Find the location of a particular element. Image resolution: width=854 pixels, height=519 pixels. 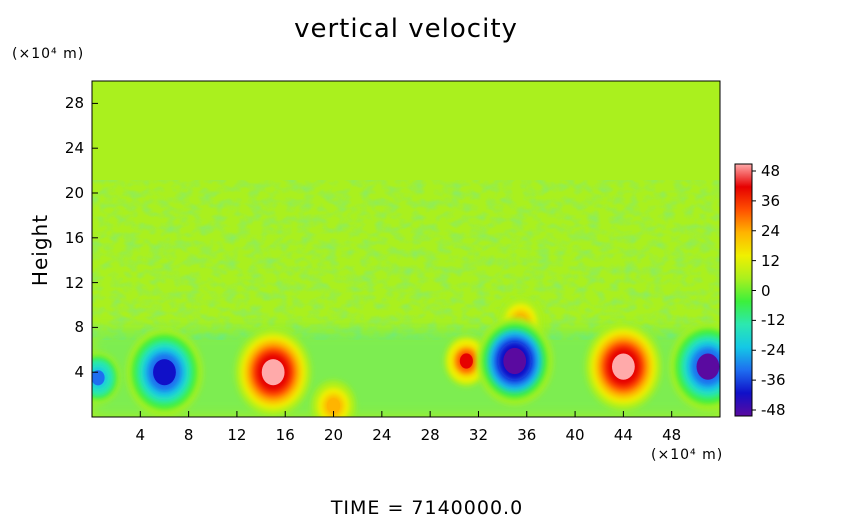

x-tick-label: 32 is located at coordinates (478, 435).